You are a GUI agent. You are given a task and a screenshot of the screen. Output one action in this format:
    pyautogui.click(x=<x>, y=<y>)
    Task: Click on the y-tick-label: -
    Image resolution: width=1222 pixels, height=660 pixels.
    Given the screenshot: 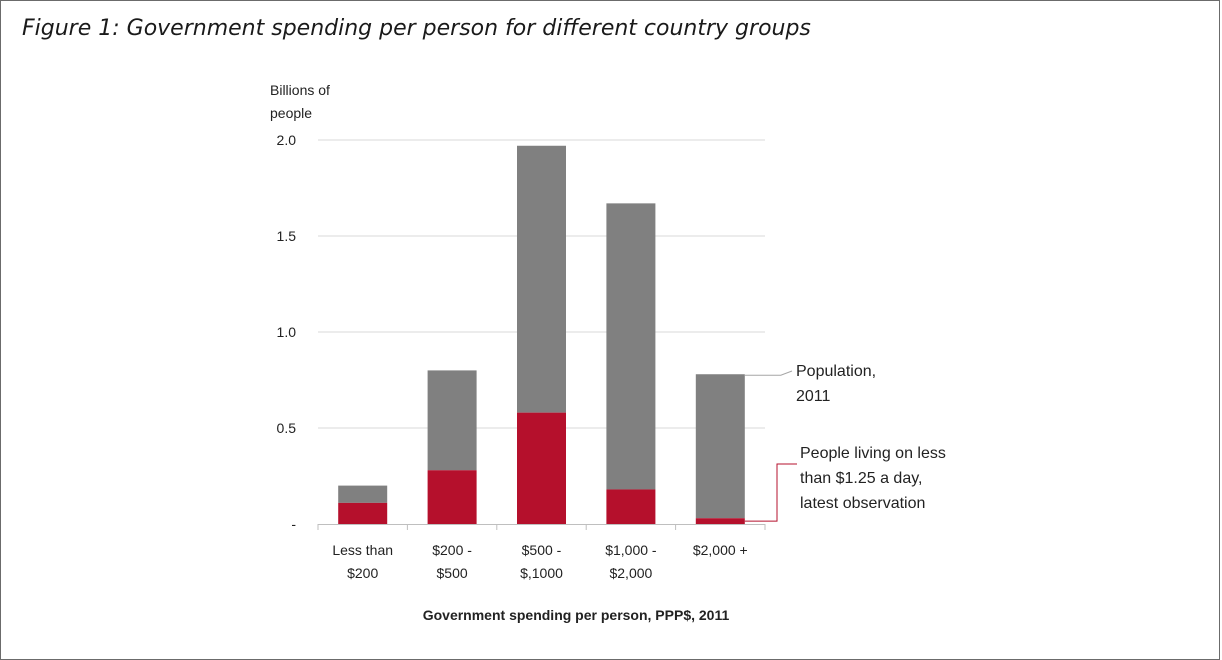 What is the action you would take?
    pyautogui.click(x=293, y=524)
    